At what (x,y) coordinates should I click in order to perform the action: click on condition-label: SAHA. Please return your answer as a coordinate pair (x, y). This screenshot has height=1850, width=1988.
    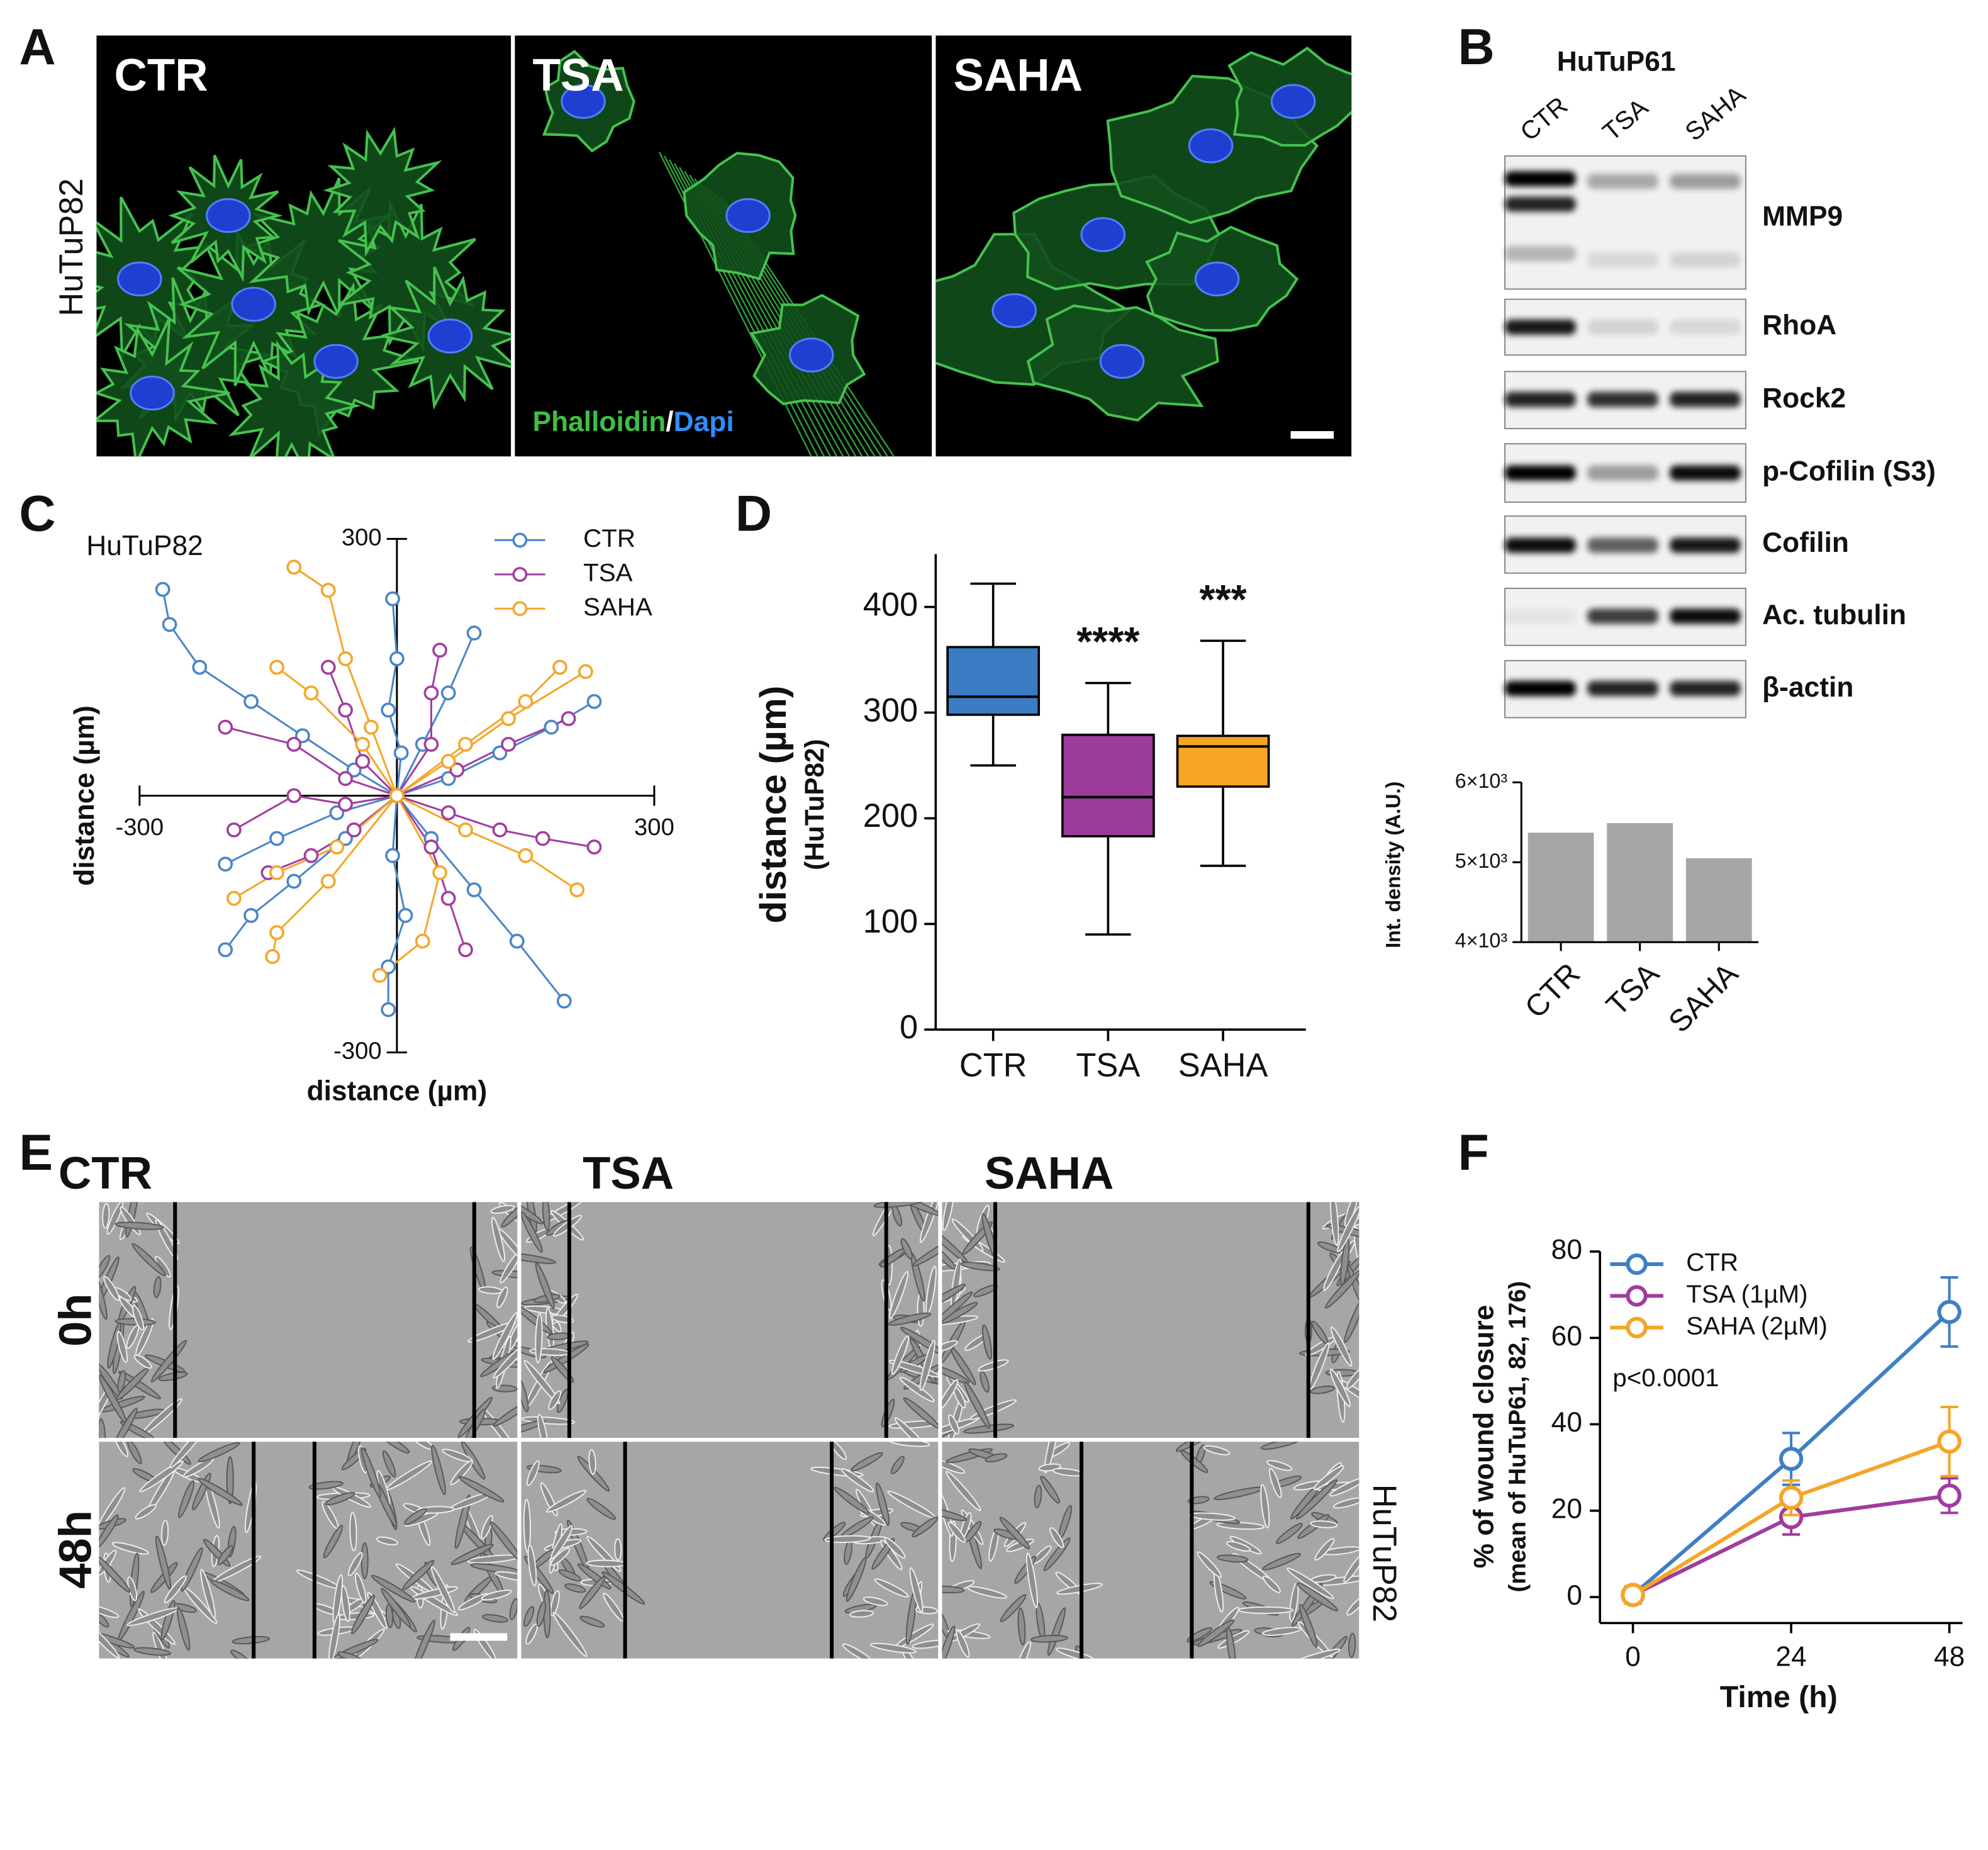
    Looking at the image, I should click on (1019, 75).